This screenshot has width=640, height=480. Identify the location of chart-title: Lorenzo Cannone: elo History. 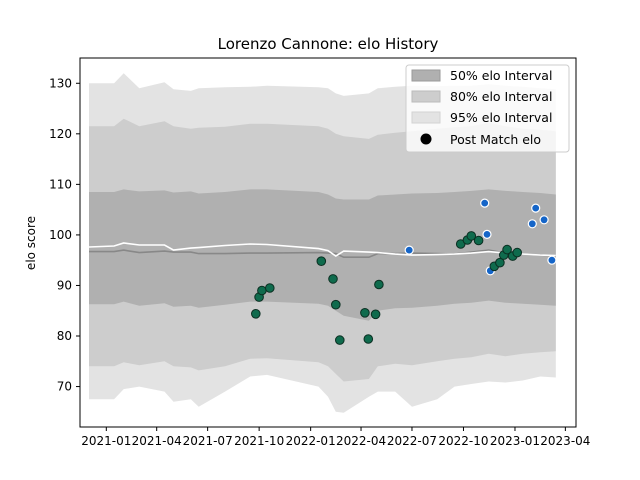
(328, 44).